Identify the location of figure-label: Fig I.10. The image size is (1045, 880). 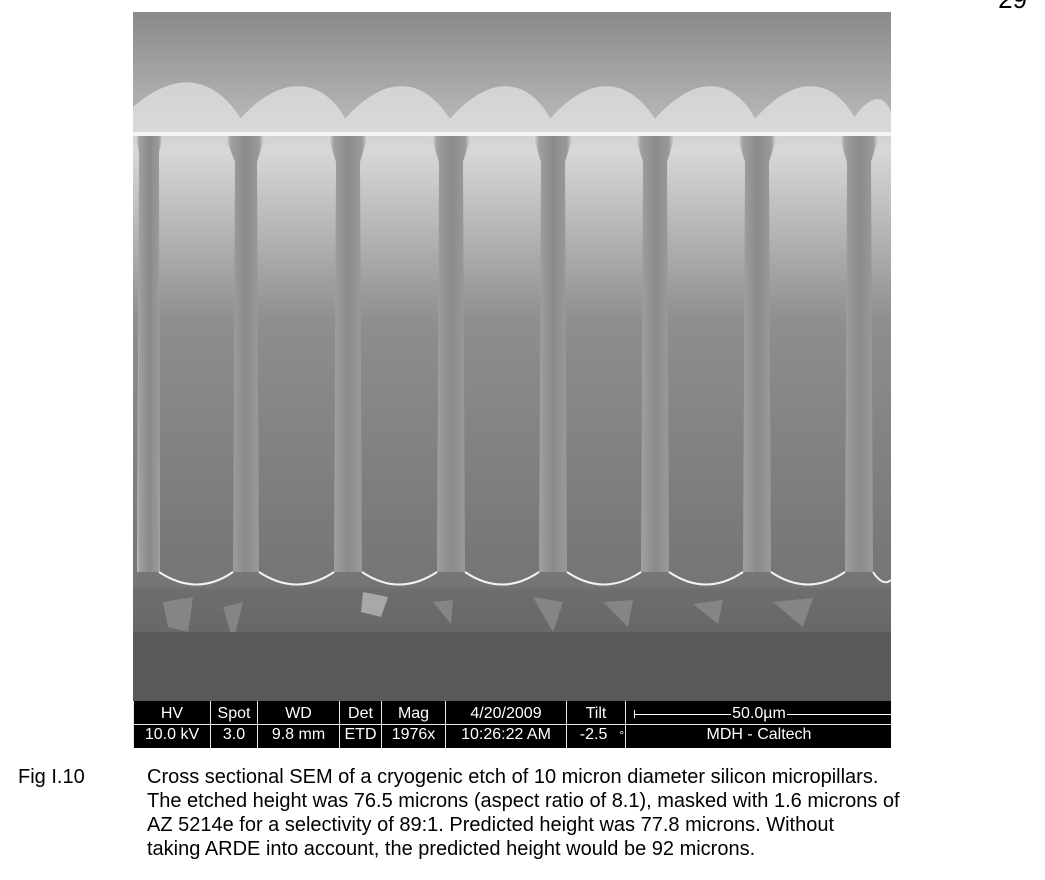
(51, 777).